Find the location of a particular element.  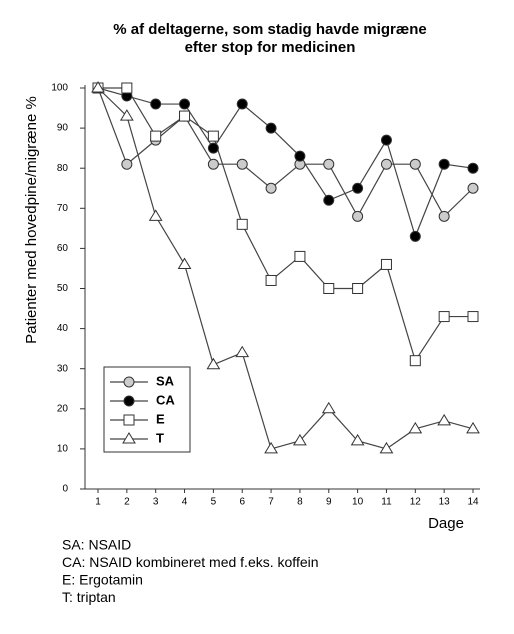

y-tick-label: 100 is located at coordinates (59, 88).